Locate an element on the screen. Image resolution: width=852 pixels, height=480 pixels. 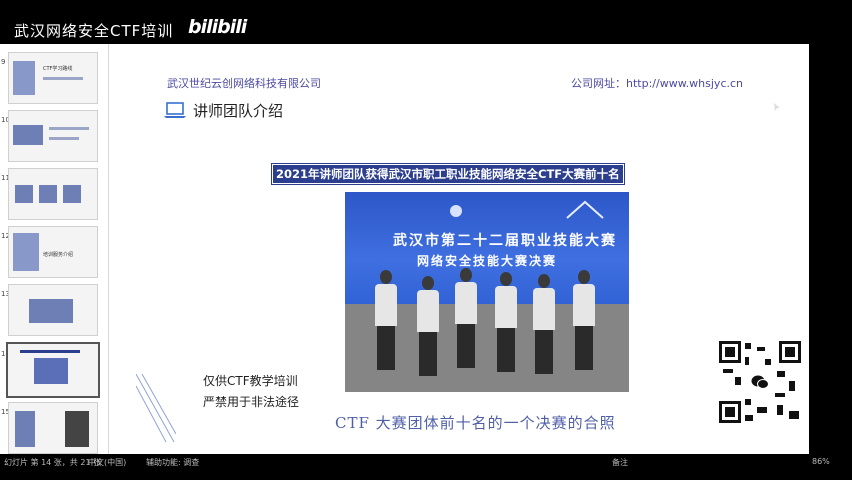
status-bar: 幻灯片 第 14 张，共 21 张 中文(中国) 辅助功能: 调查 备注 86% is located at coordinates (426, 467).